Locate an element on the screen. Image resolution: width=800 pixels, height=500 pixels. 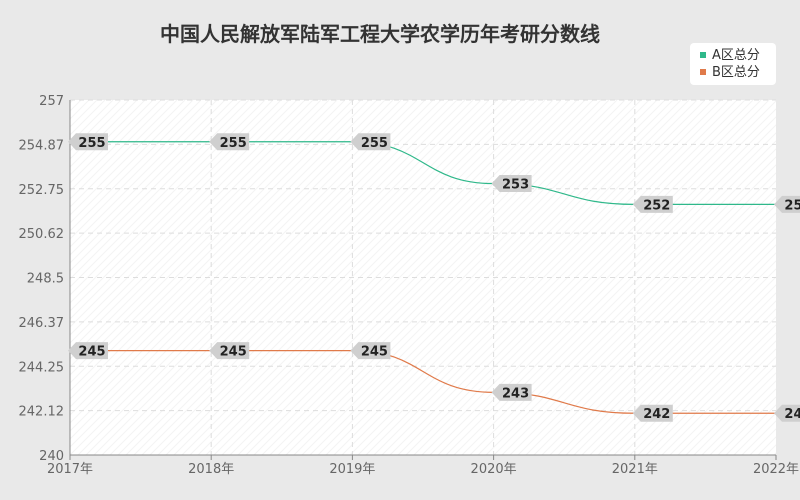
x-tick-label: 2018年 is located at coordinates (211, 469).